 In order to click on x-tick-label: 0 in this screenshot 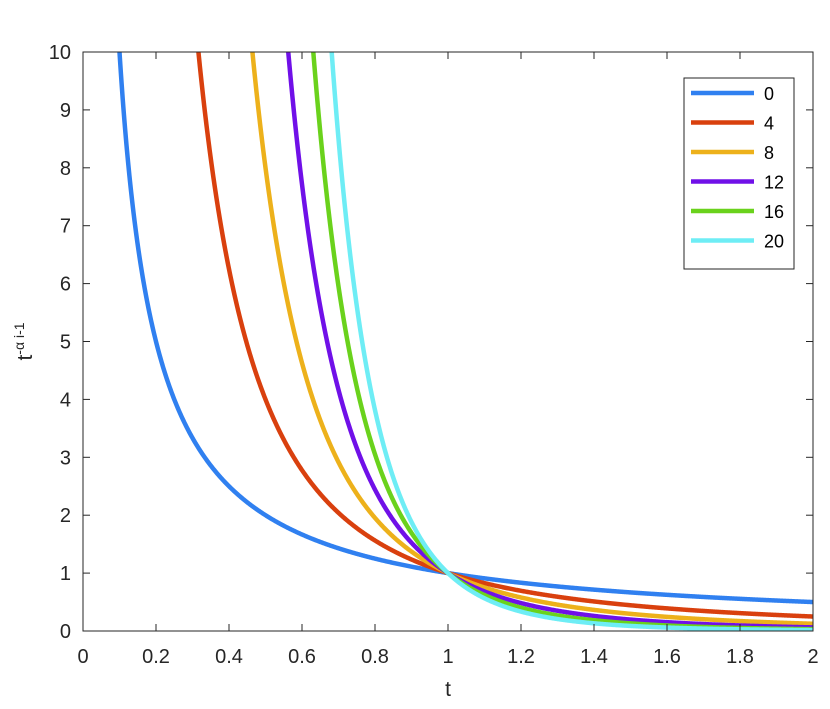, I will do `click(82, 657)`.